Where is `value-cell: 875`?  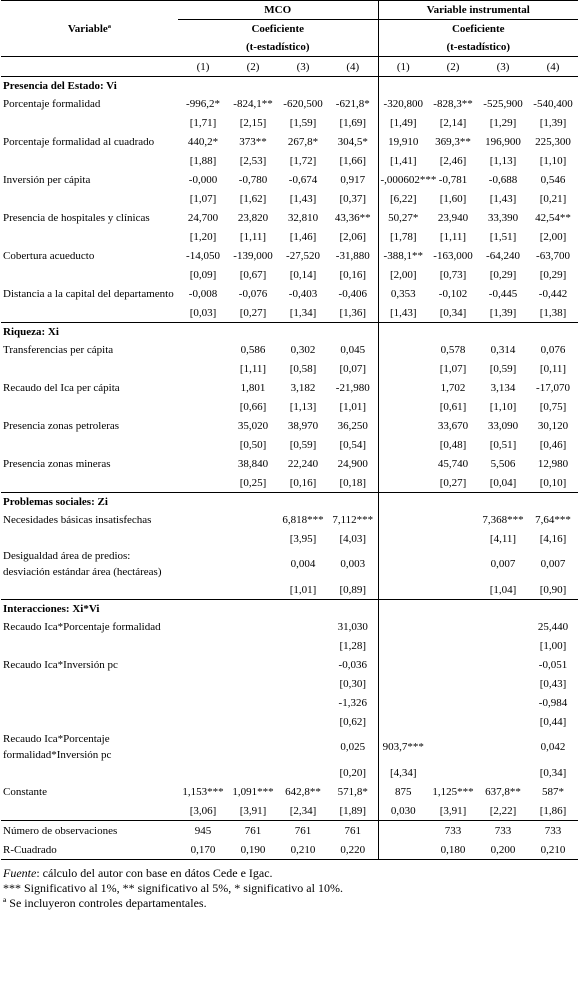
value-cell: 875 is located at coordinates (402, 791).